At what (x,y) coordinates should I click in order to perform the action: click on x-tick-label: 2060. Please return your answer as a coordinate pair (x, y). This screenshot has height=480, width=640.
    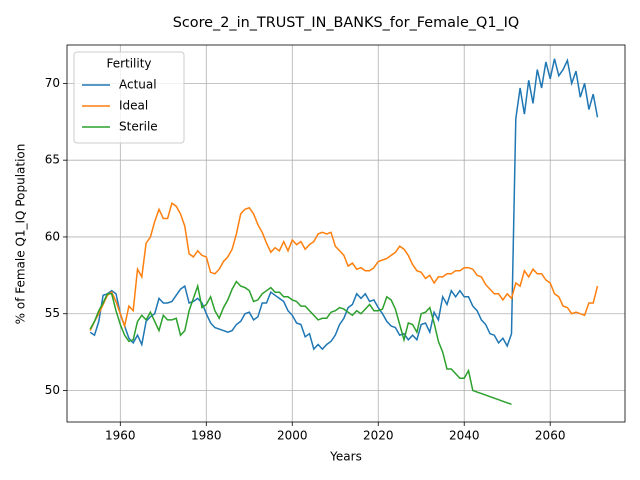
    Looking at the image, I should click on (550, 436).